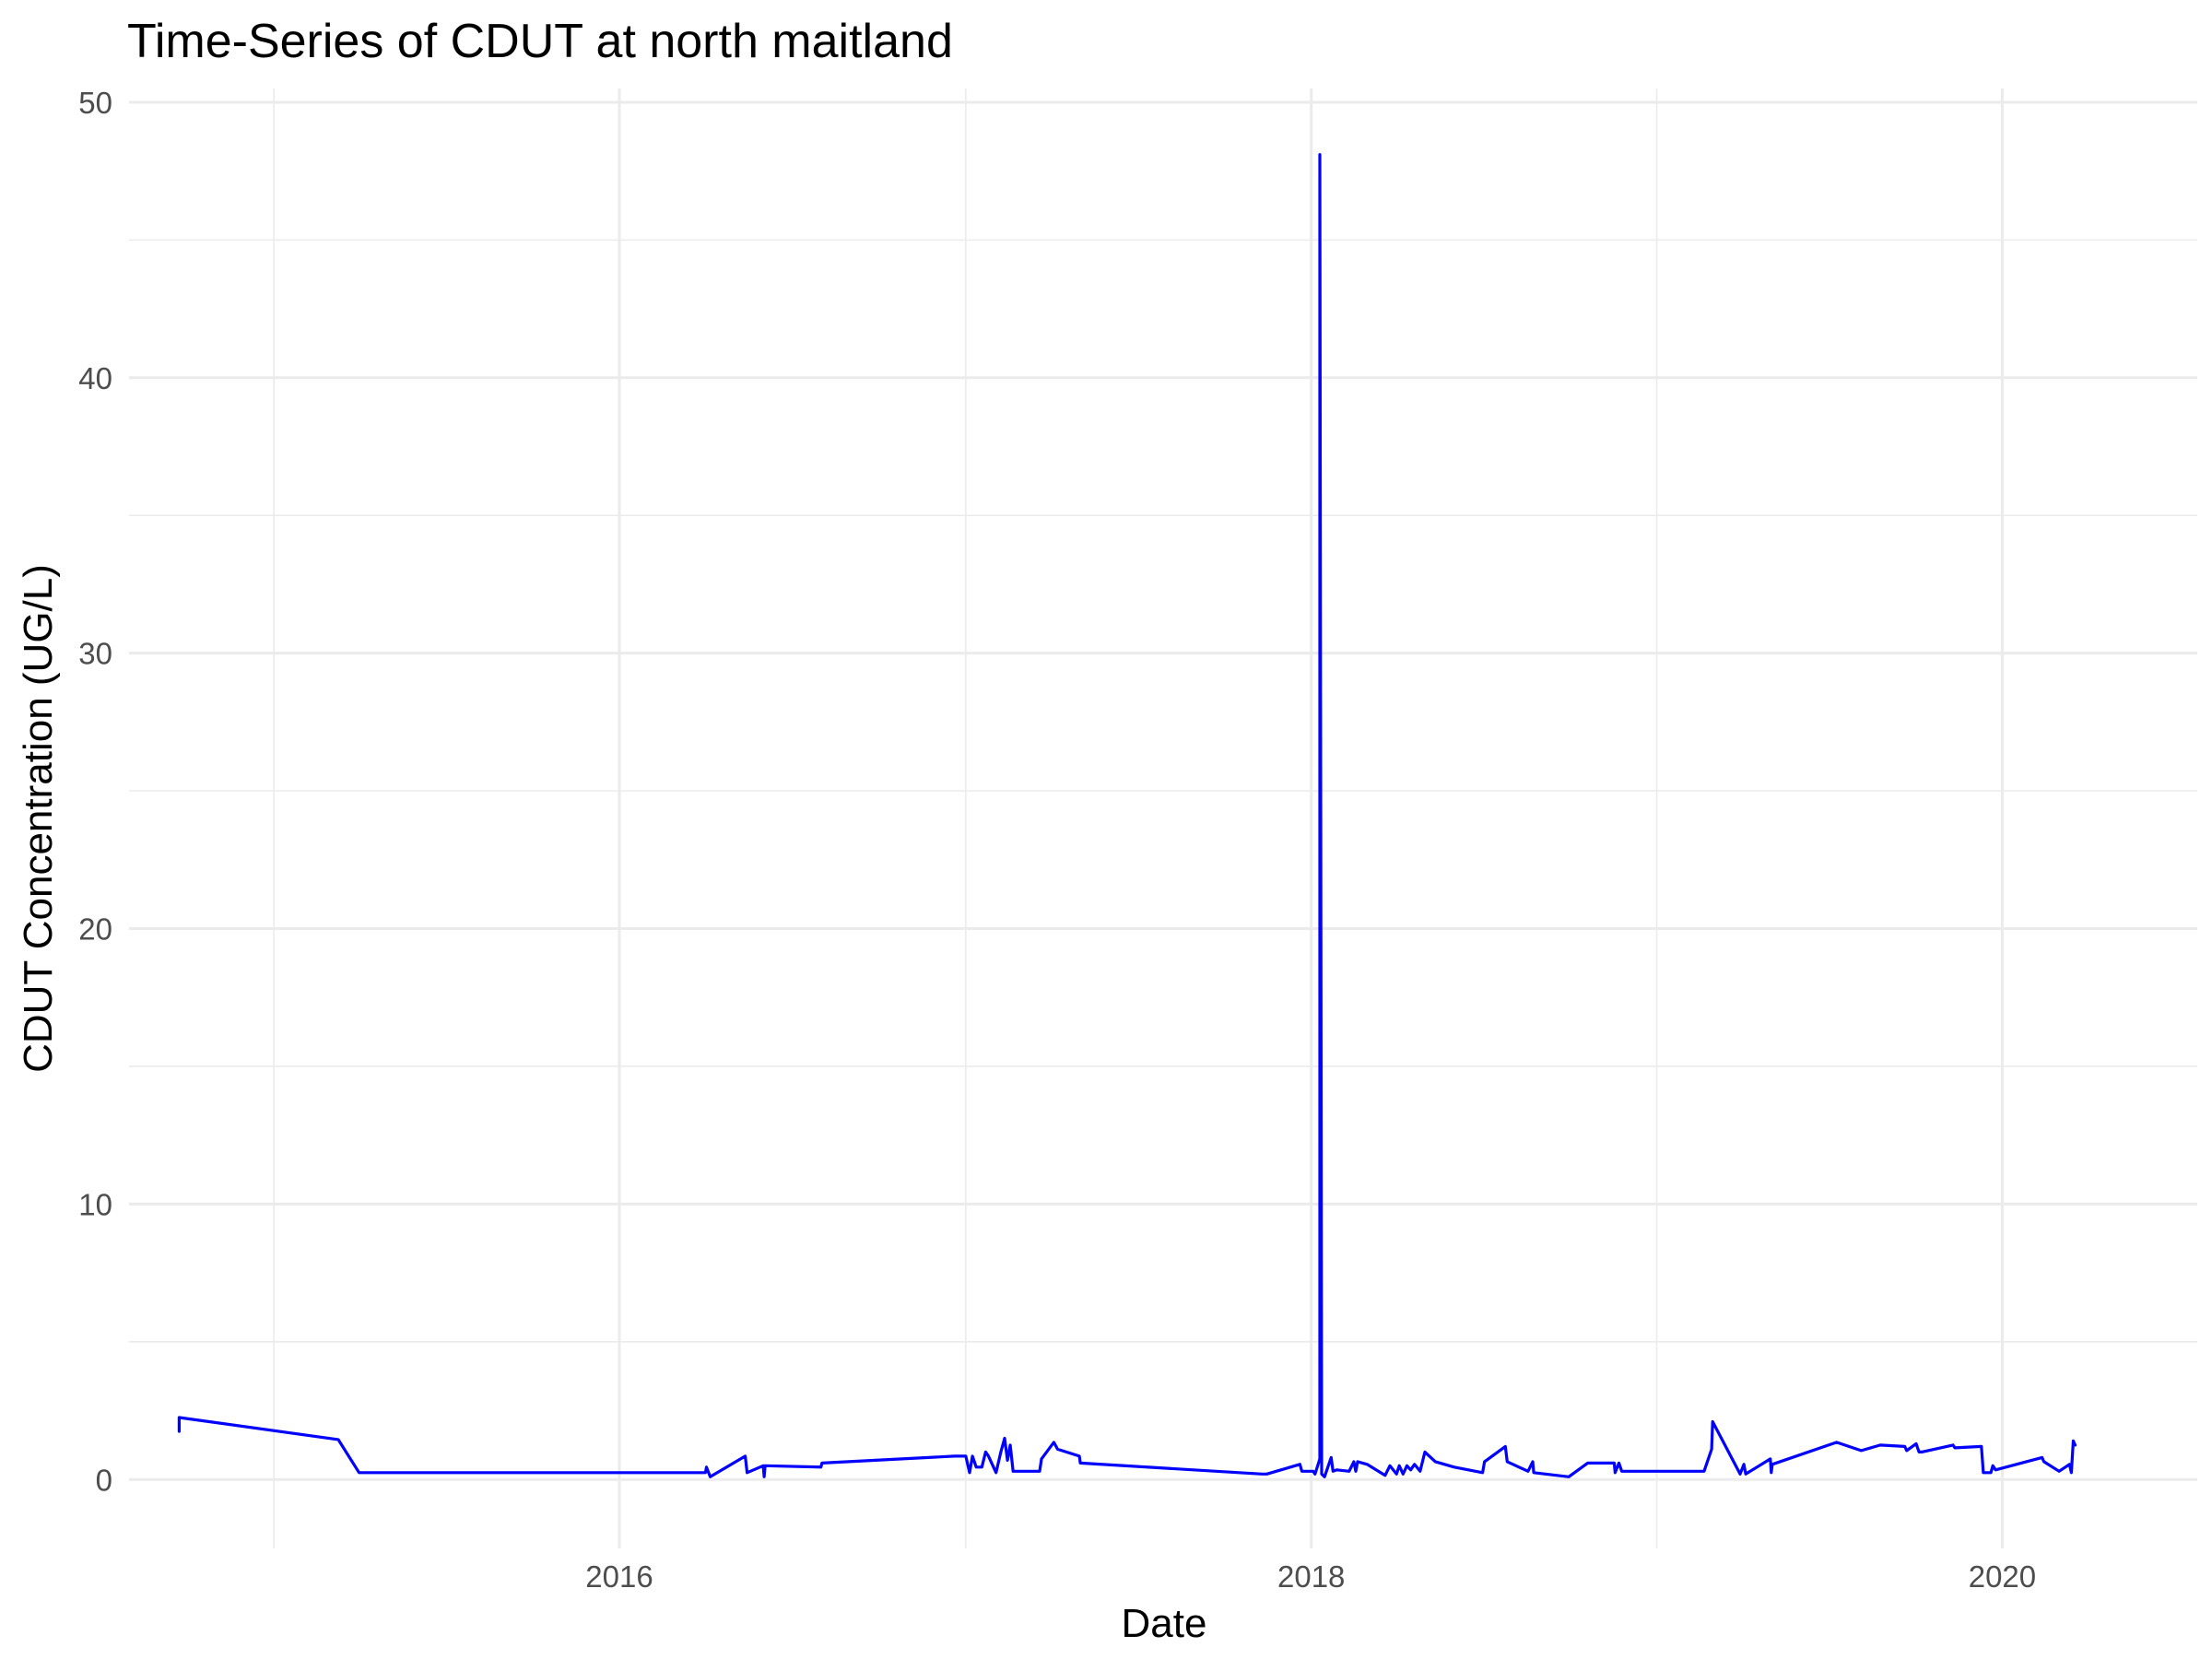 The width and height of the screenshot is (2212, 1659). What do you see at coordinates (540, 41) in the screenshot?
I see `chart-title: Time-Series of CDUT at north maitland` at bounding box center [540, 41].